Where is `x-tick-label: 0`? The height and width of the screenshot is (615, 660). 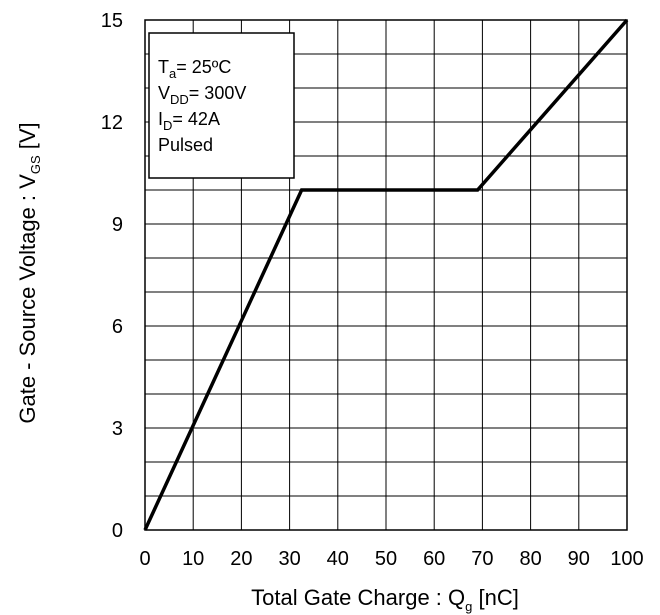 x-tick-label: 0 is located at coordinates (144, 559).